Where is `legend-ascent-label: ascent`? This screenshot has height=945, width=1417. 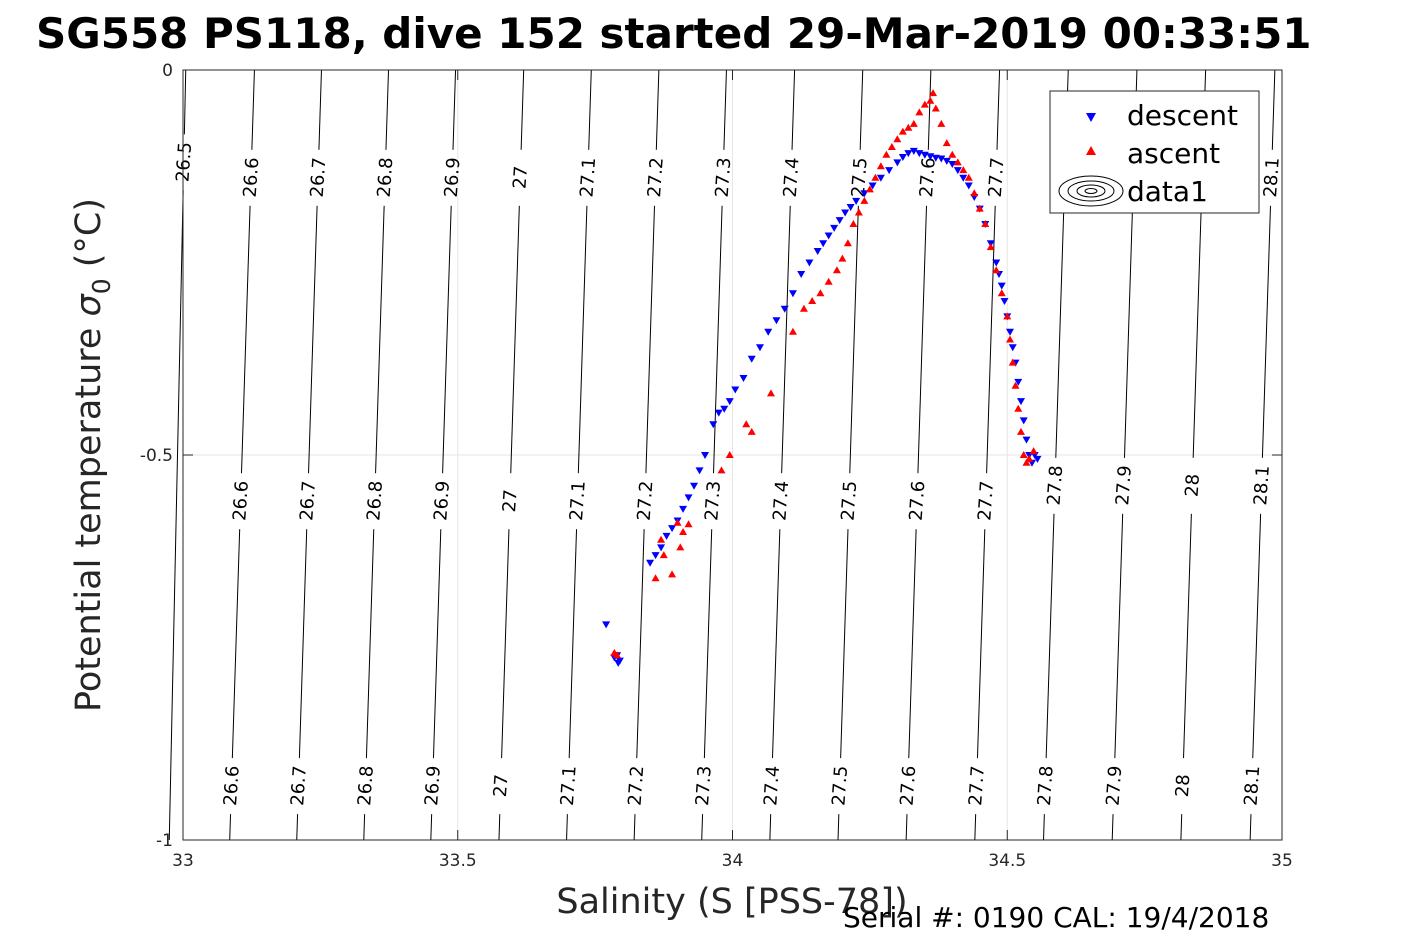
legend-ascent-label: ascent is located at coordinates (1173, 153).